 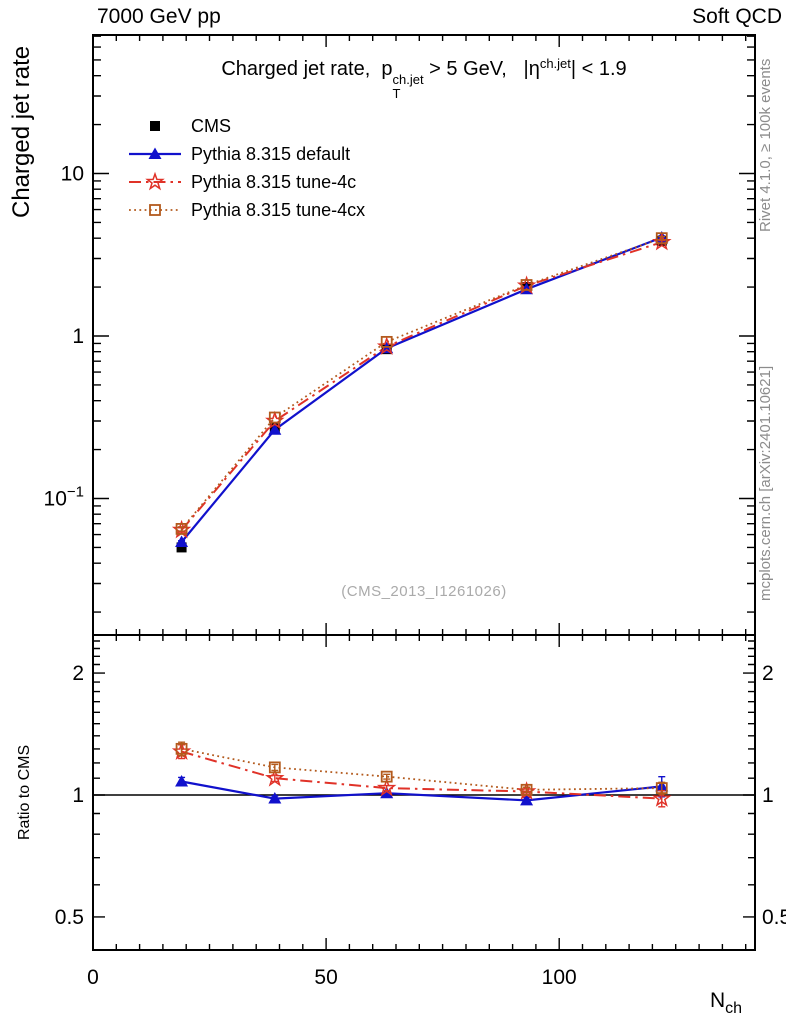 I want to click on x-axis-title: Nch, so click(x=726, y=1003).